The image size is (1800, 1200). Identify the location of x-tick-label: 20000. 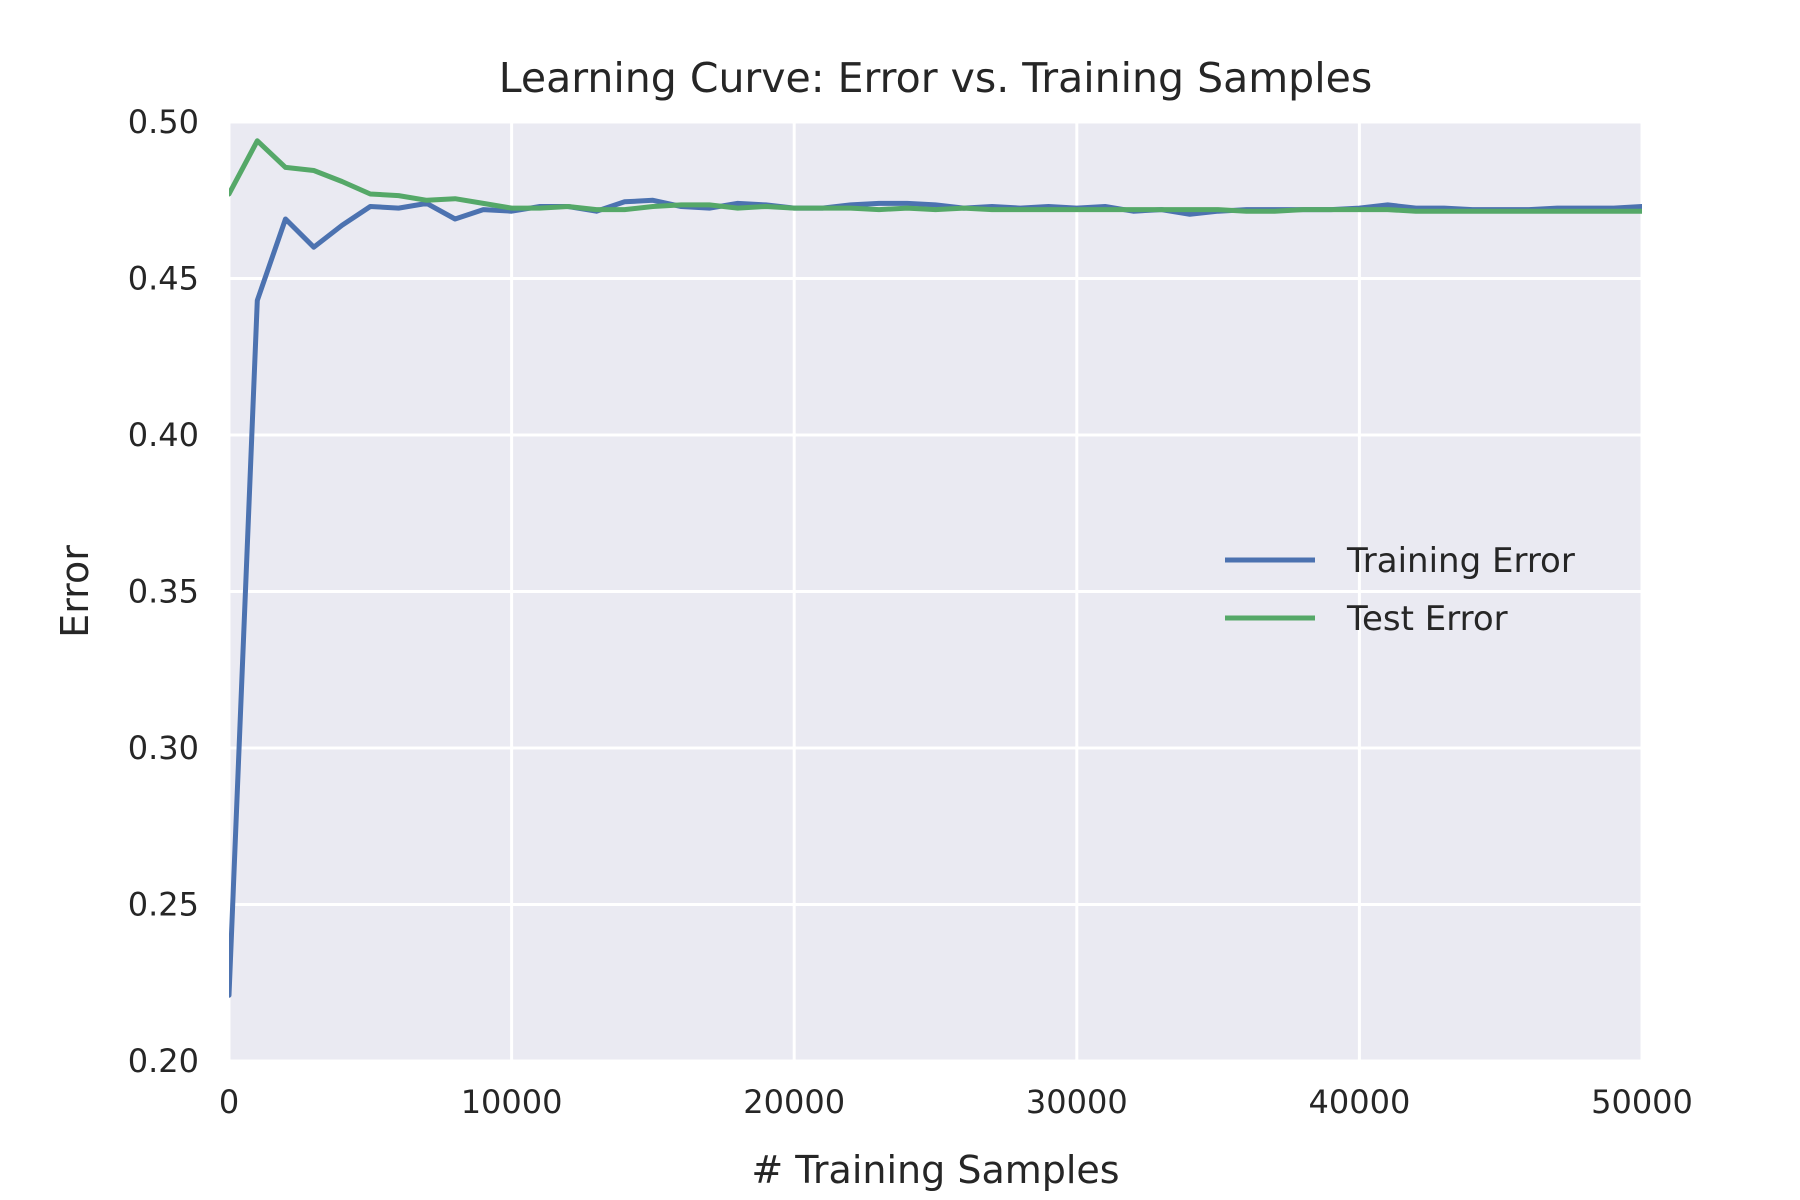
(794, 1102).